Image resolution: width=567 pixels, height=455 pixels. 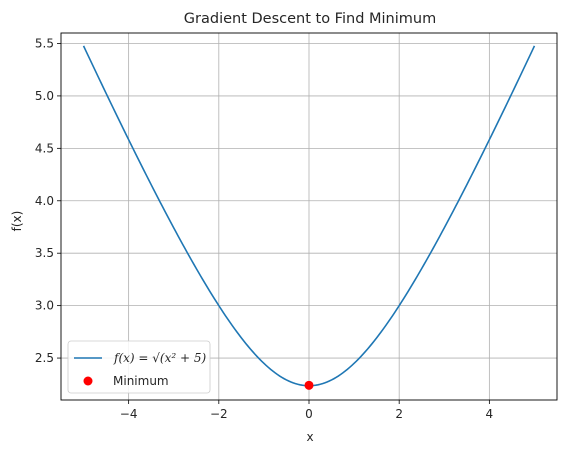 I want to click on x-tick-label: 0, so click(x=309, y=414).